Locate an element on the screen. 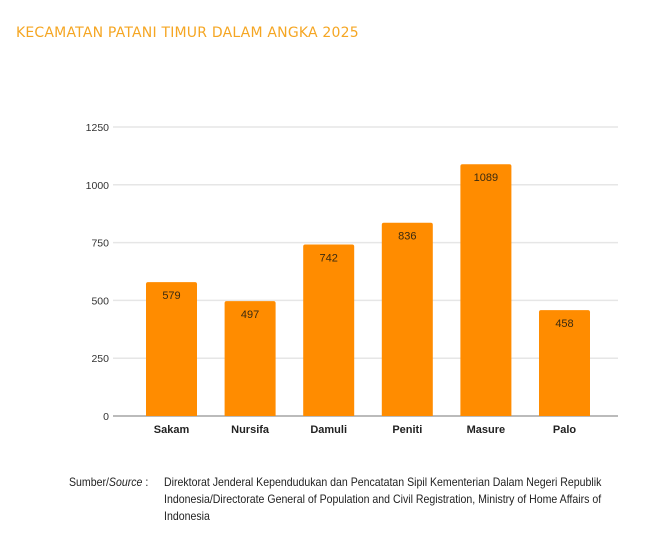 The width and height of the screenshot is (652, 533). y-tick-label: 750 is located at coordinates (100, 244).